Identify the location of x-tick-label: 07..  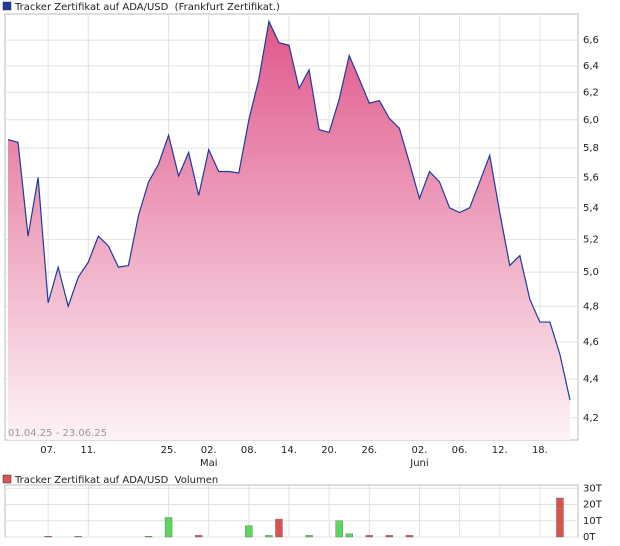
(48, 450).